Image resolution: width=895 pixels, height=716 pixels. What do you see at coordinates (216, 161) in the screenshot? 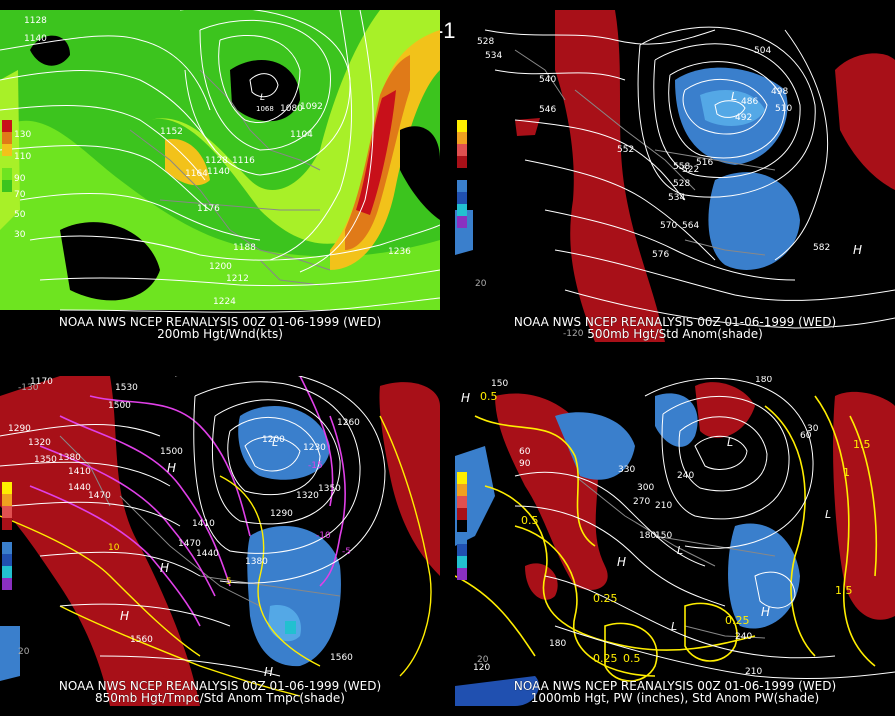
I see `contour-label: 1128` at bounding box center [216, 161].